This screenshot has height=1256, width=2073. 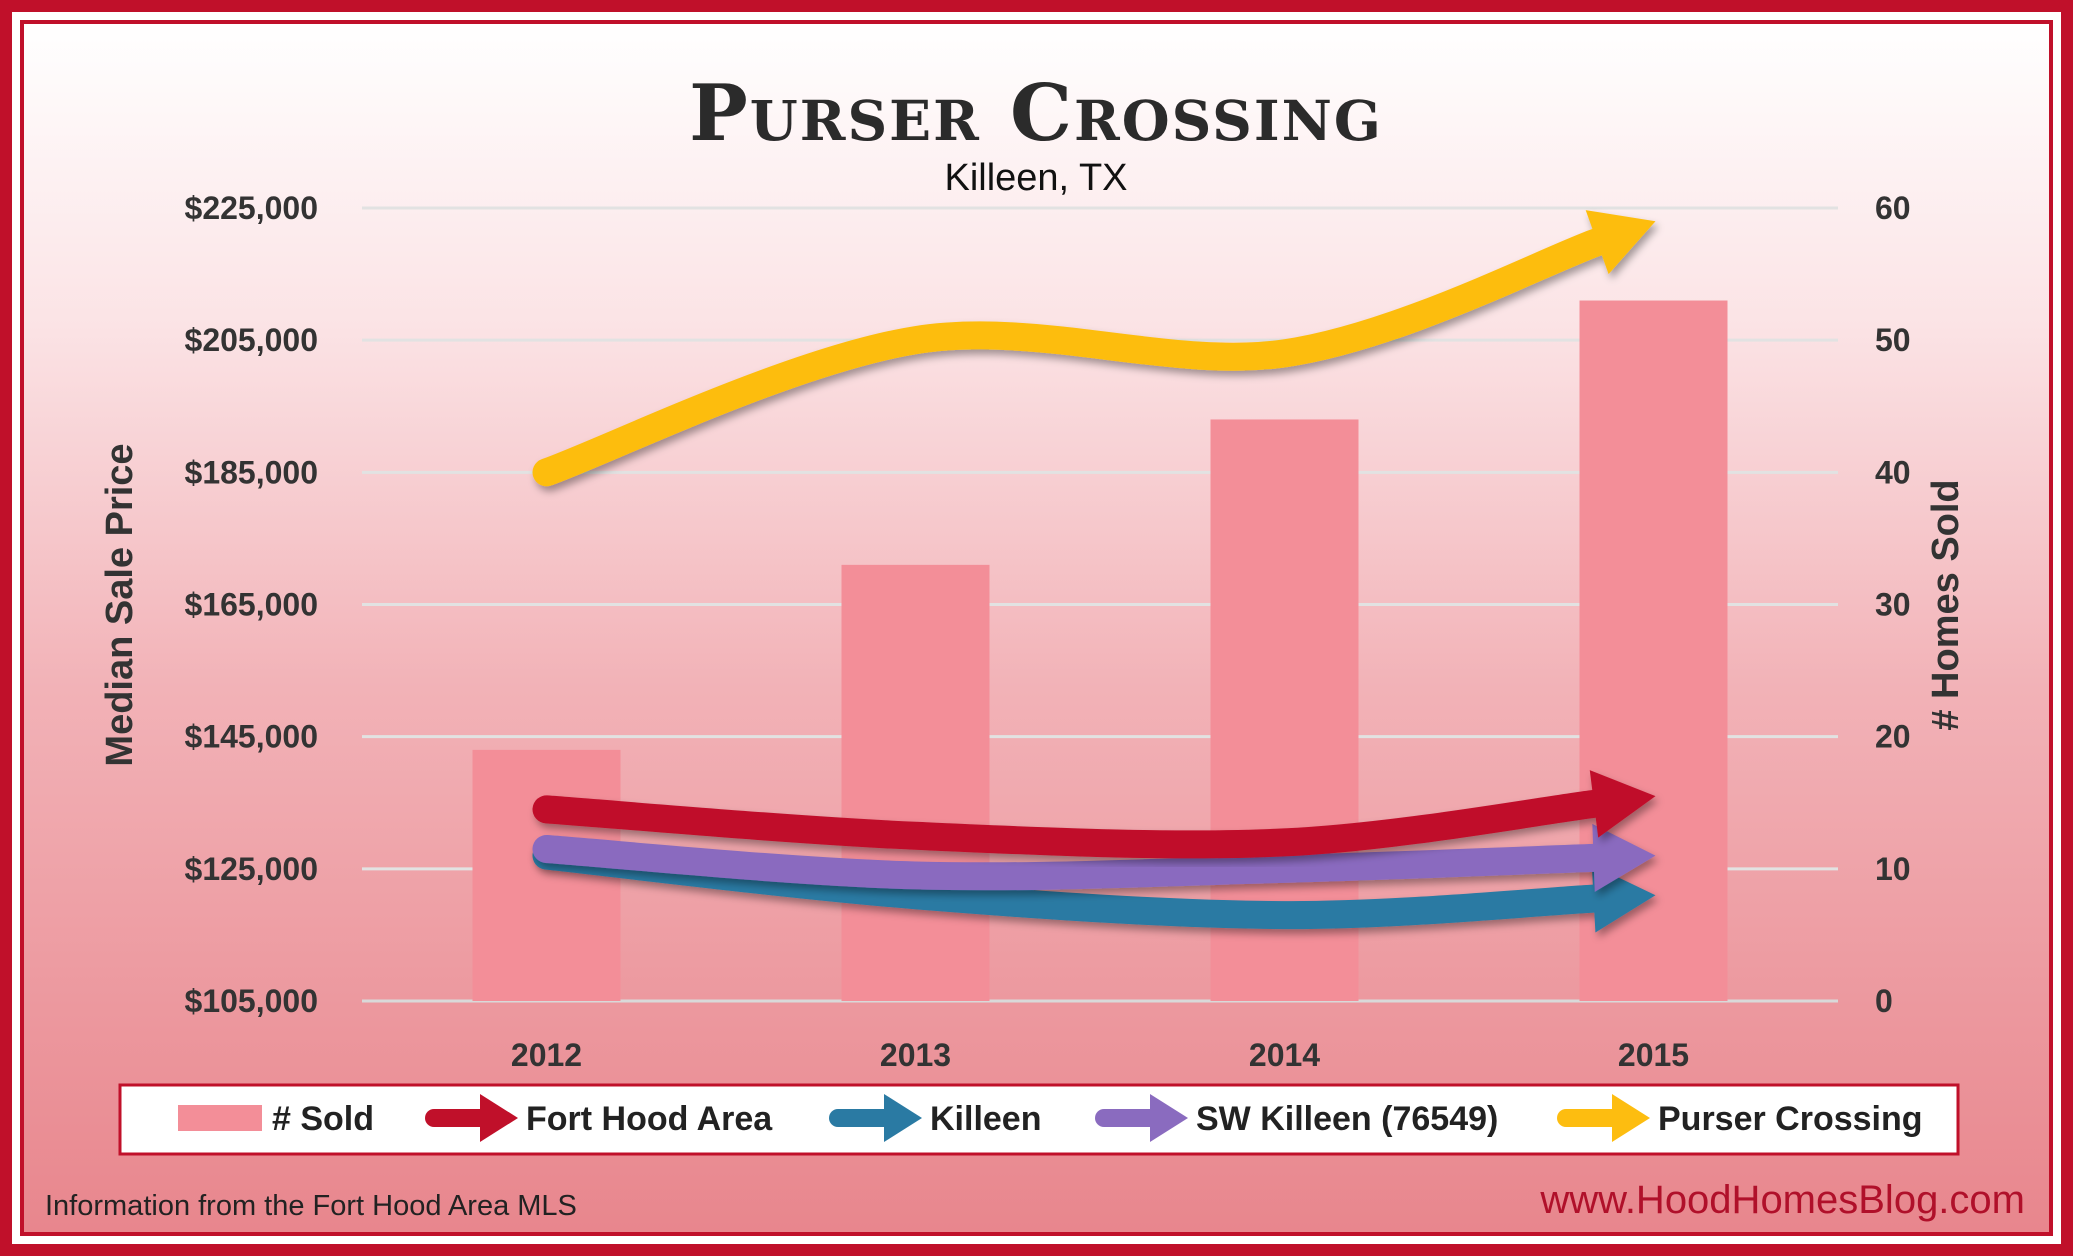 I want to click on right-tick-label: 20, so click(x=1893, y=737).